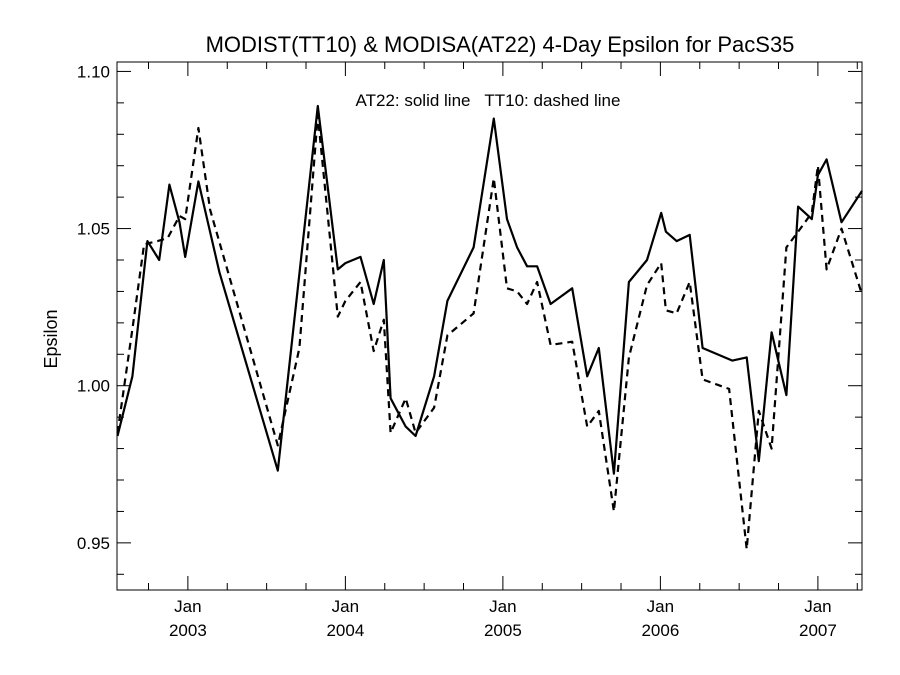 The width and height of the screenshot is (900, 675). What do you see at coordinates (93, 543) in the screenshot?
I see `y-tick-label: 0.95` at bounding box center [93, 543].